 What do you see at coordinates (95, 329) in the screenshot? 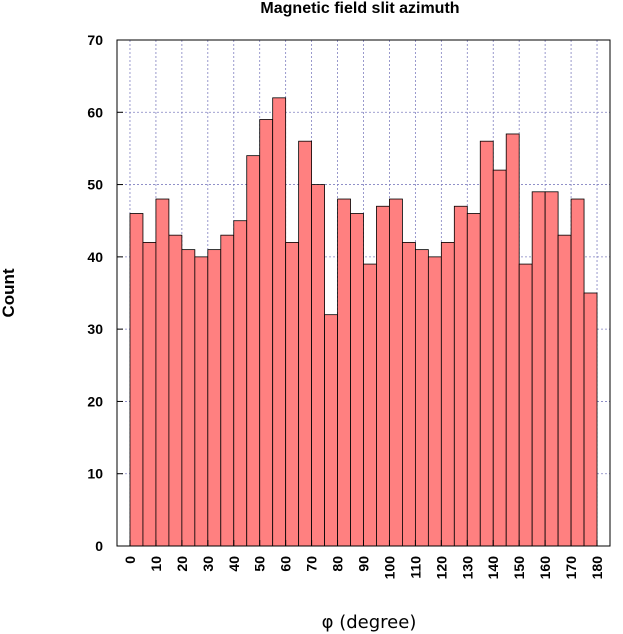
I see `y-tick-label: 30` at bounding box center [95, 329].